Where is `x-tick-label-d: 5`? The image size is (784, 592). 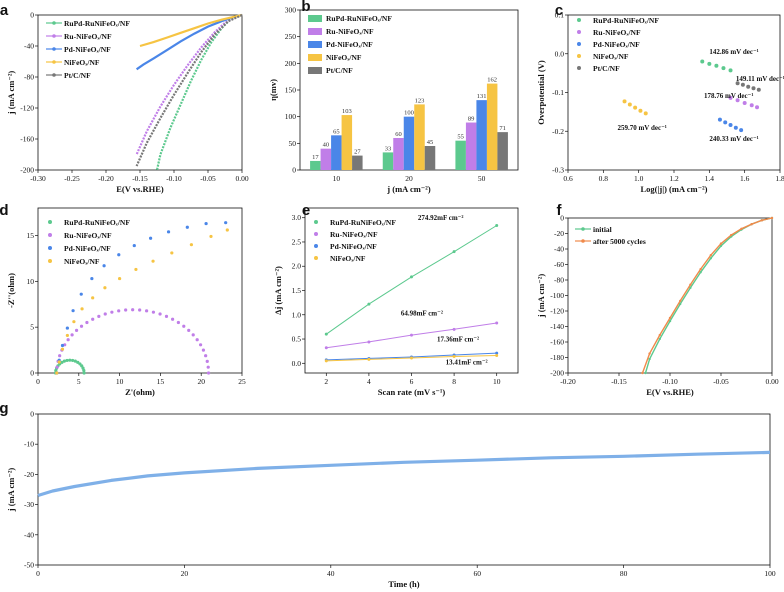
x-tick-label-d: 5 is located at coordinates (79, 381).